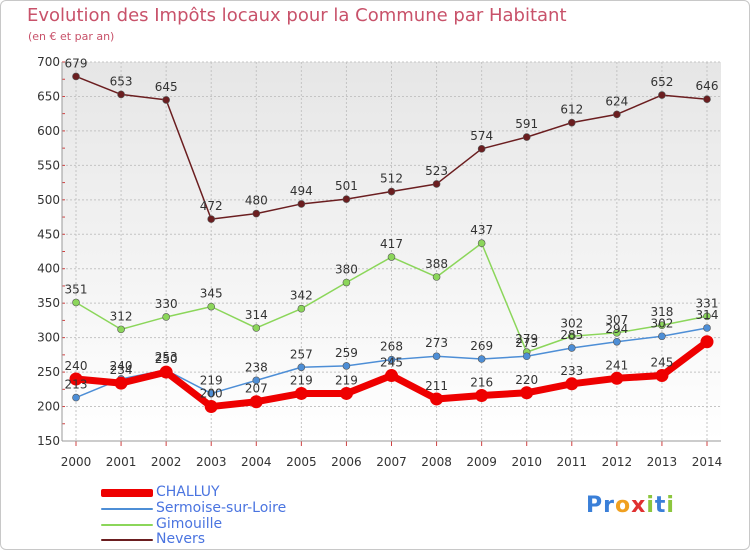  I want to click on x-tick-label: 2002, so click(166, 462).